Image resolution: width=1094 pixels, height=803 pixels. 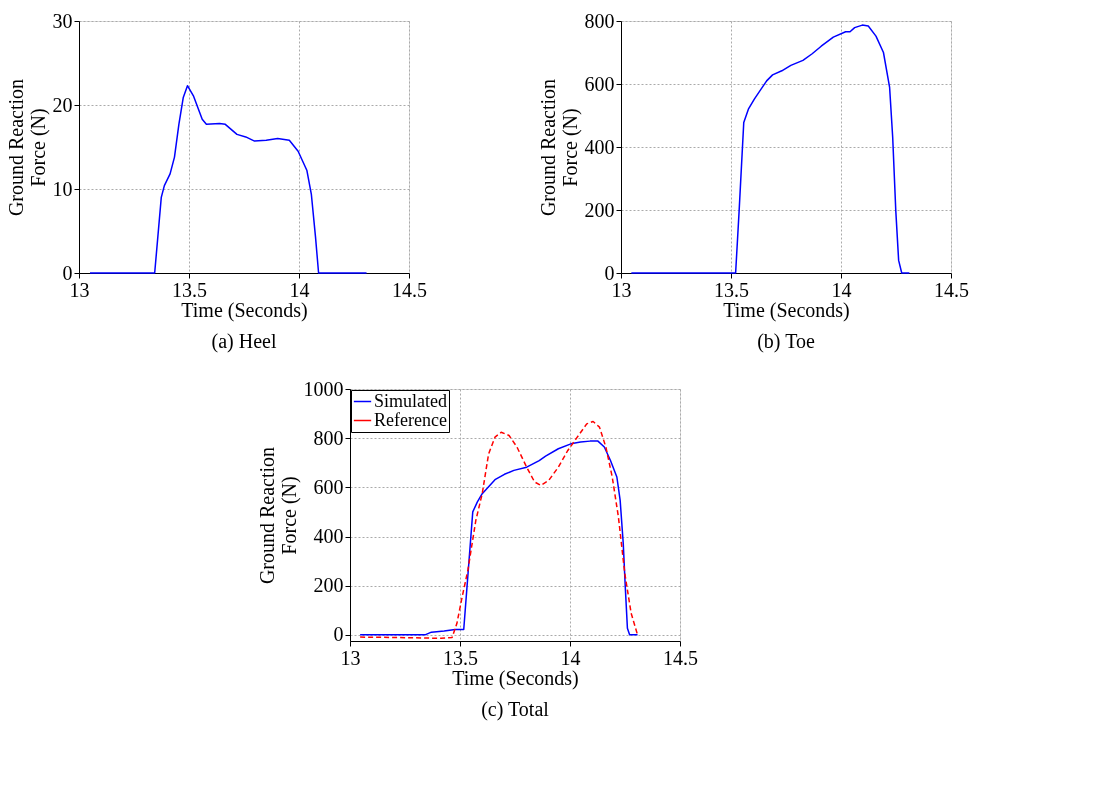 What do you see at coordinates (410, 400) in the screenshot?
I see `legend-label: Simulated` at bounding box center [410, 400].